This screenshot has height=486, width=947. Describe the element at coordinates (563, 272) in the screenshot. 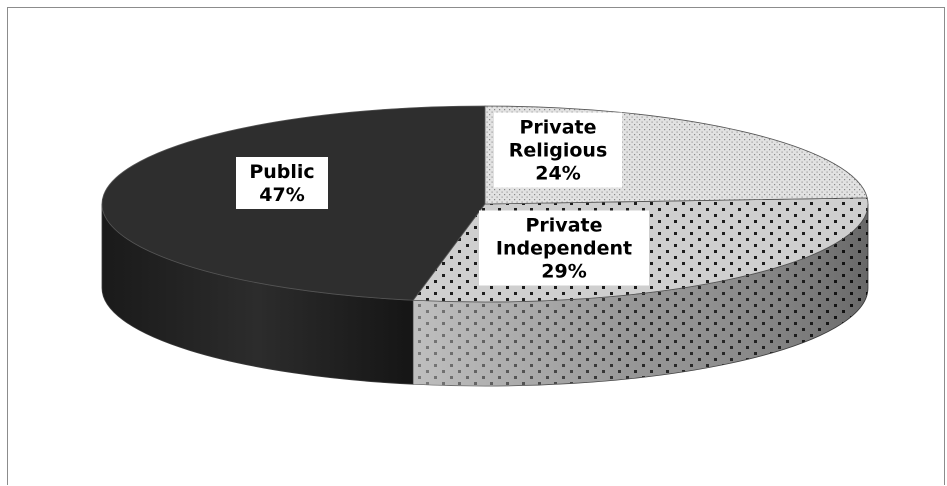

I see `slice-label-text: 29%` at that location.